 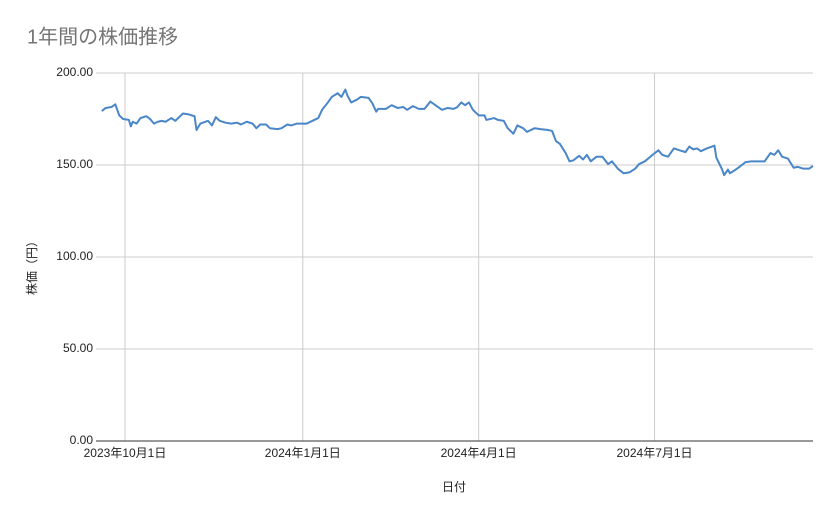 I want to click on x-tick-label: 2024年4月1日, so click(x=479, y=453).